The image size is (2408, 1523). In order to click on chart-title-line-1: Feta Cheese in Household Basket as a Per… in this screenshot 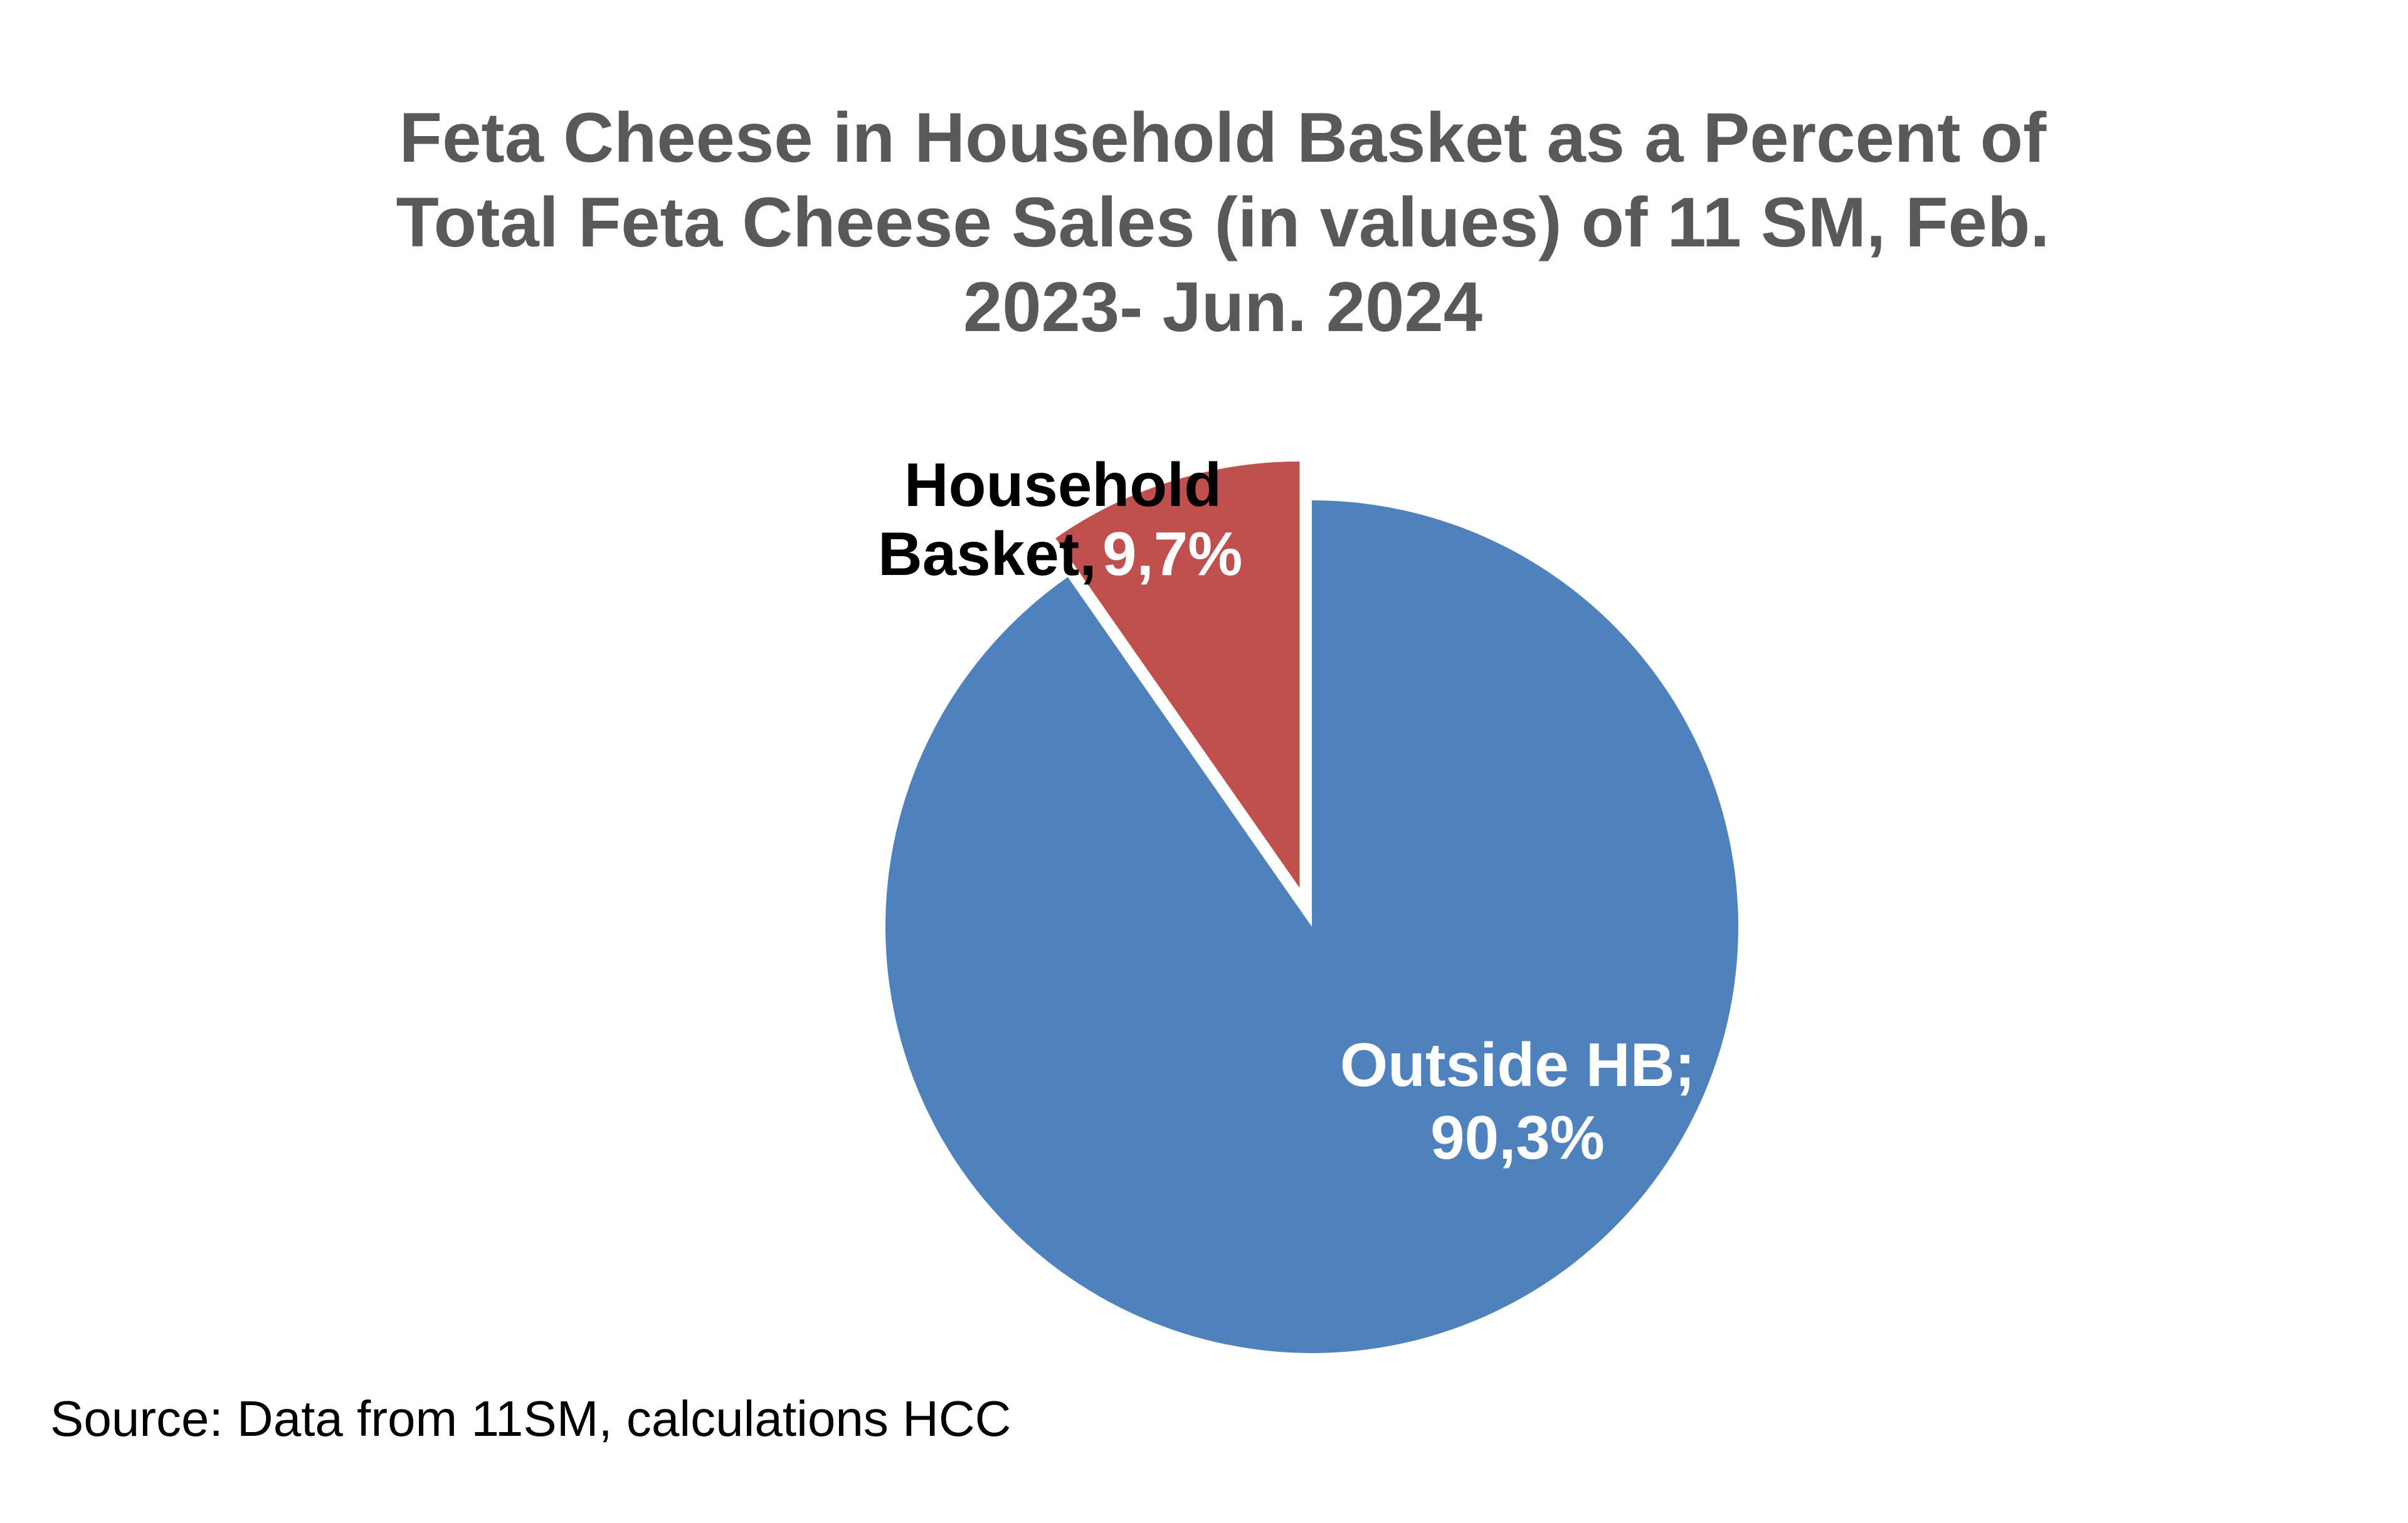, I will do `click(1223, 137)`.